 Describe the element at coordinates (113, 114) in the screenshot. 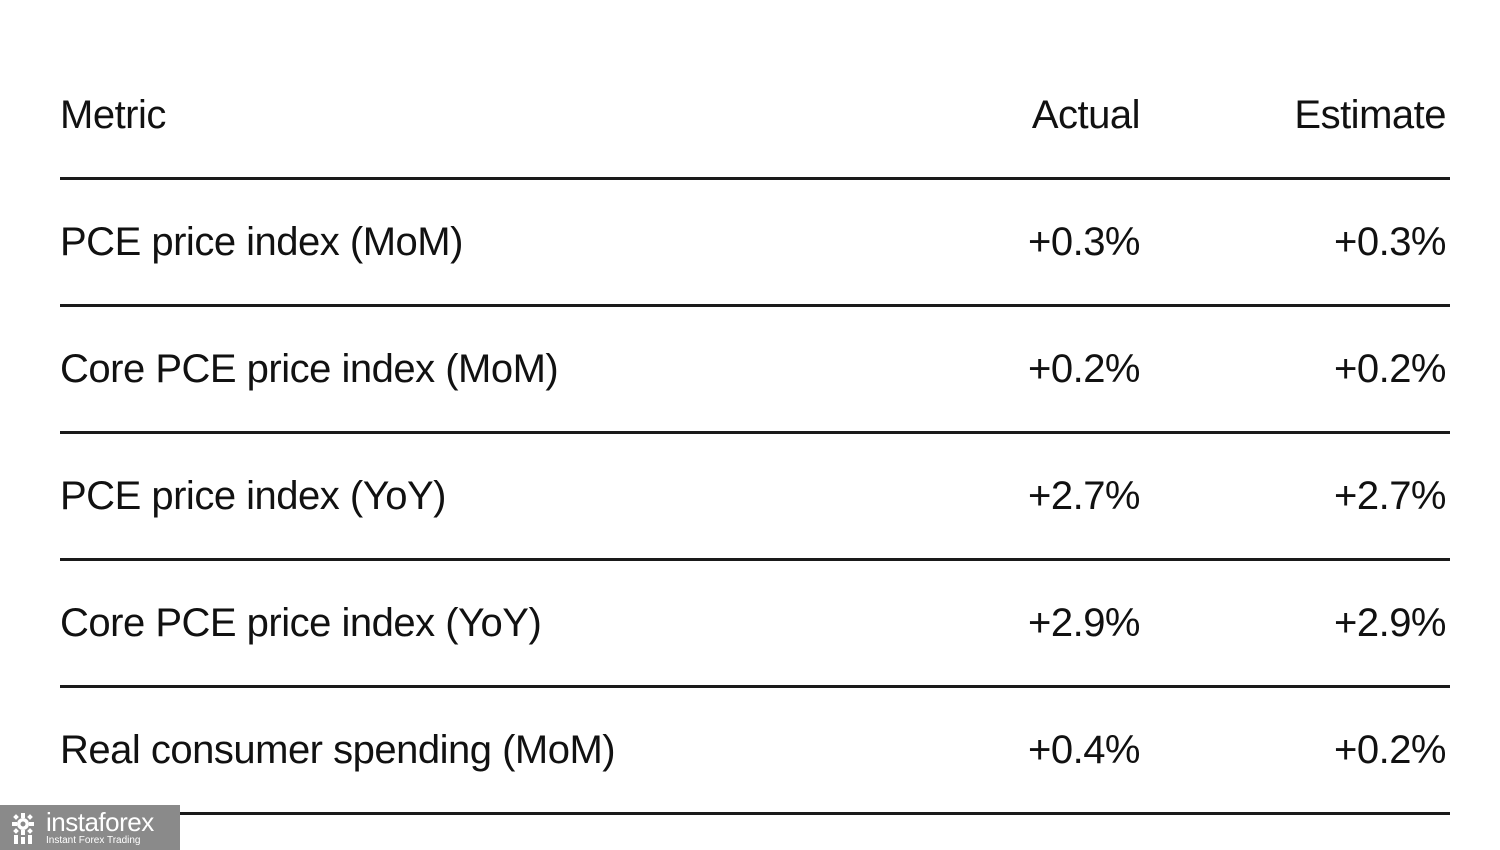

I see `header-metric: Metric` at that location.